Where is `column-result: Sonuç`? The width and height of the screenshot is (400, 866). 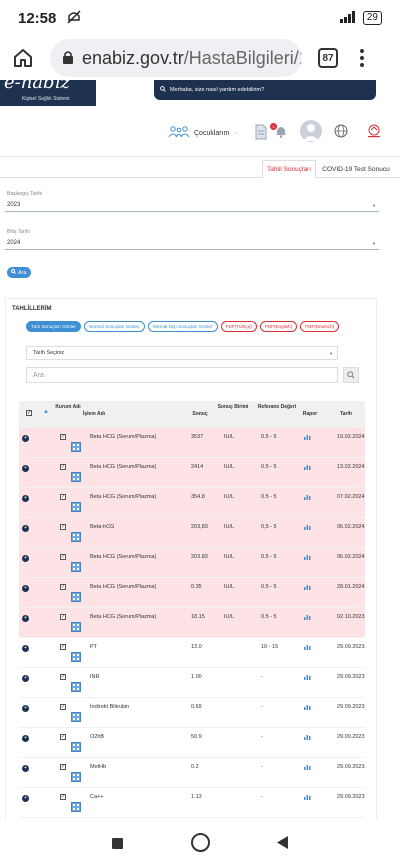
column-result: Sonuç is located at coordinates (200, 414).